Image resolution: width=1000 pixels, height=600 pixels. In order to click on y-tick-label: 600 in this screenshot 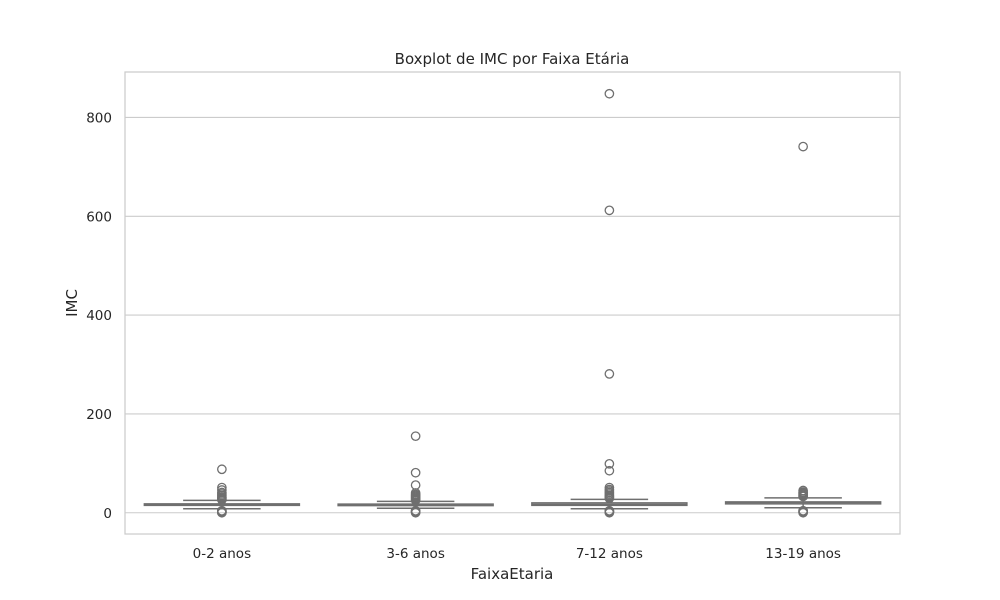, I will do `click(99, 217)`.